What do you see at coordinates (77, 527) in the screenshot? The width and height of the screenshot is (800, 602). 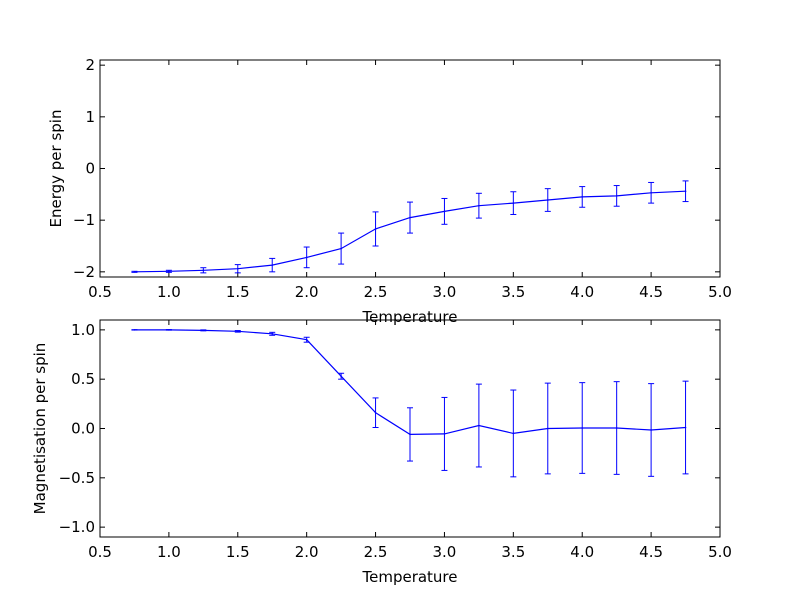 I see `y-tick-label: −1.0` at bounding box center [77, 527].